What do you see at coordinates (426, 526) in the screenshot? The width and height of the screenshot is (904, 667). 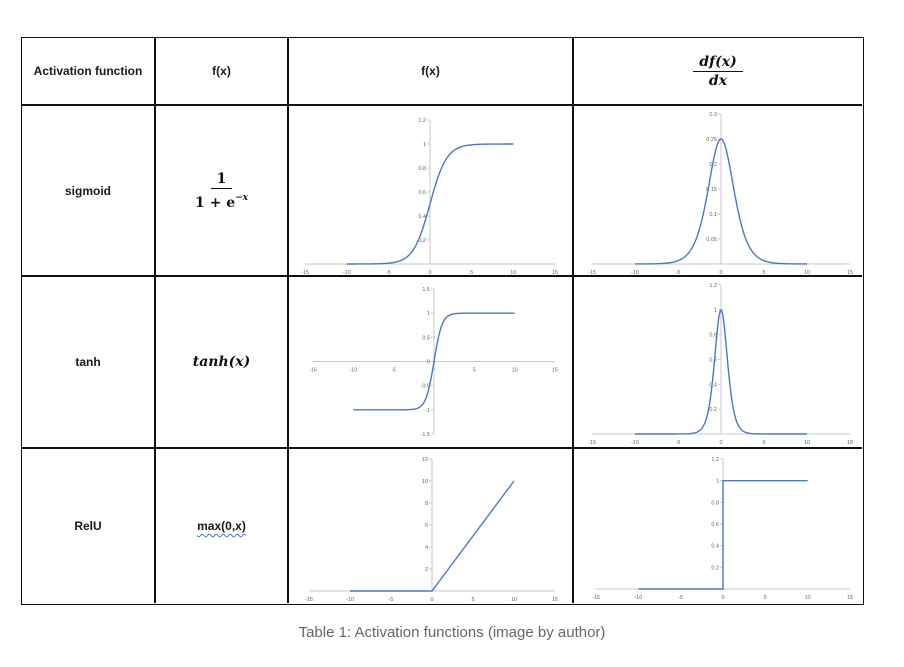 I see `y-tick-label: 6` at bounding box center [426, 526].